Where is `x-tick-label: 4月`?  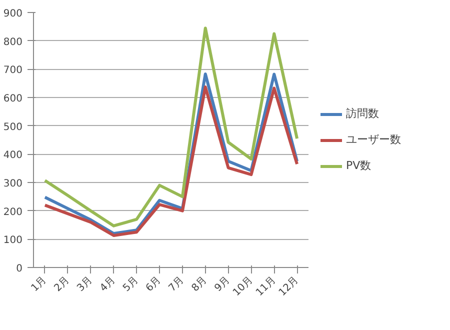 x-tick-label: 4月 is located at coordinates (108, 284).